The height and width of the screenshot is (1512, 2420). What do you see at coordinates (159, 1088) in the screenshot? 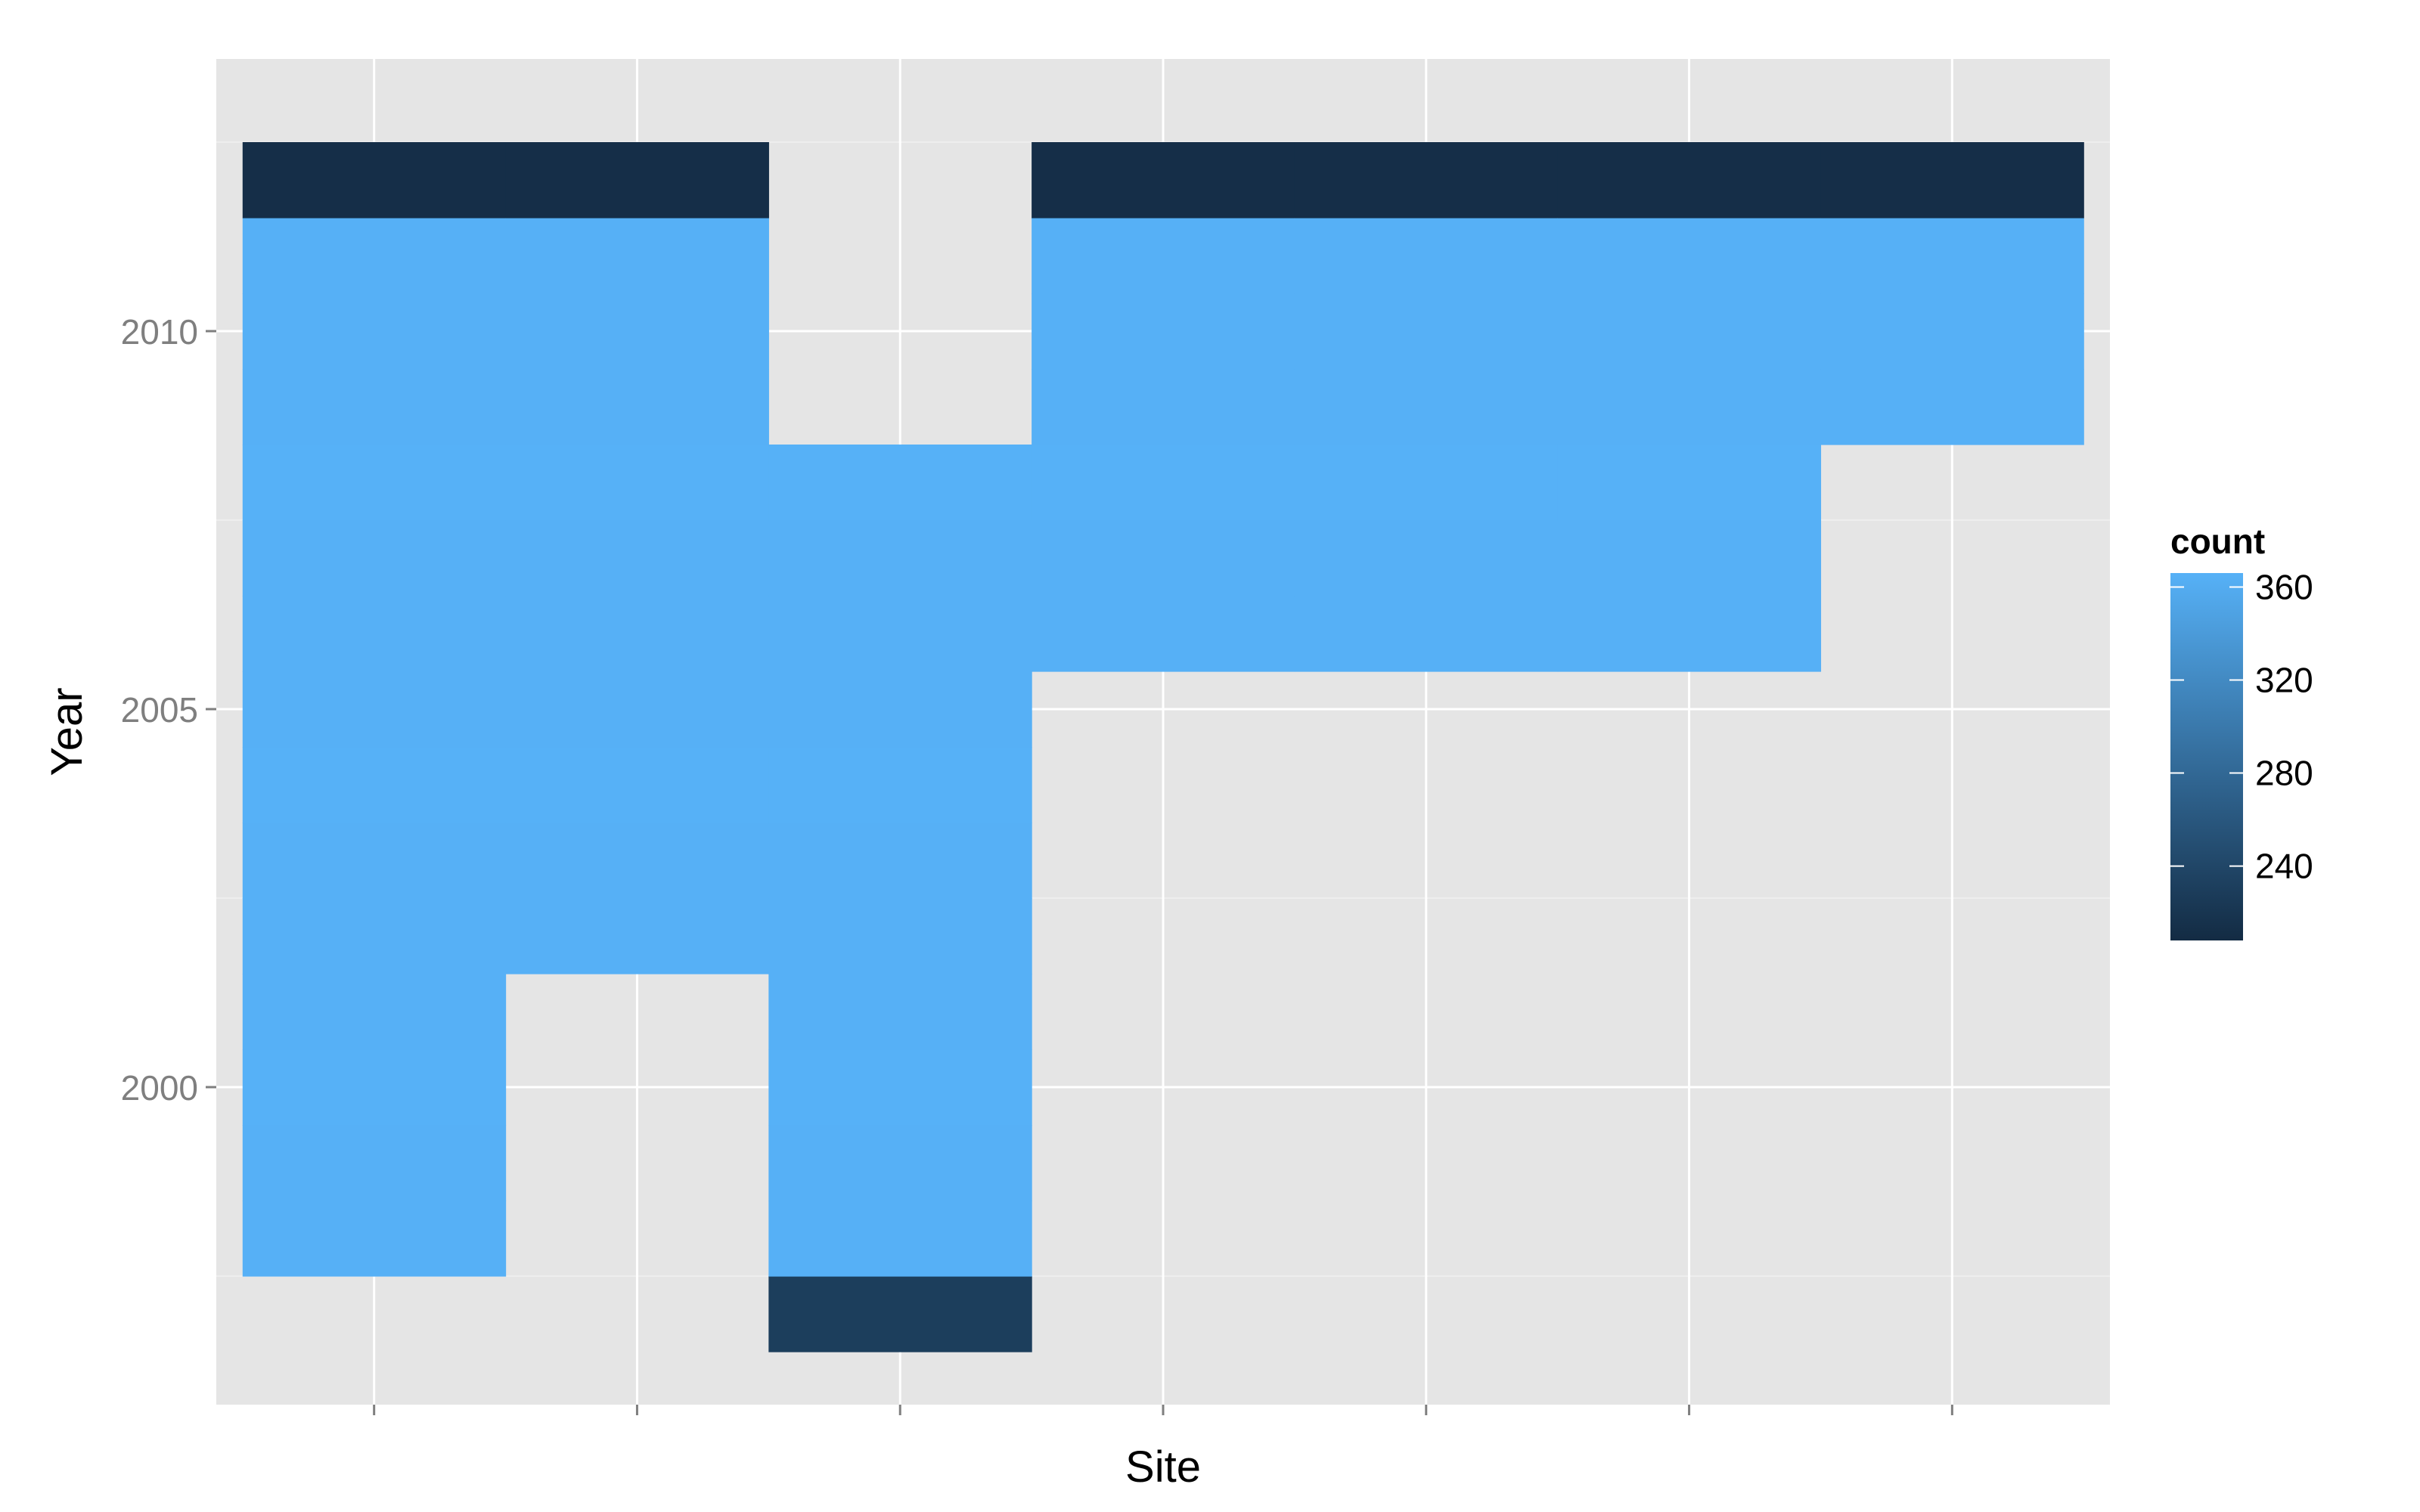
I see `y-tick-label: 2000` at bounding box center [159, 1088].